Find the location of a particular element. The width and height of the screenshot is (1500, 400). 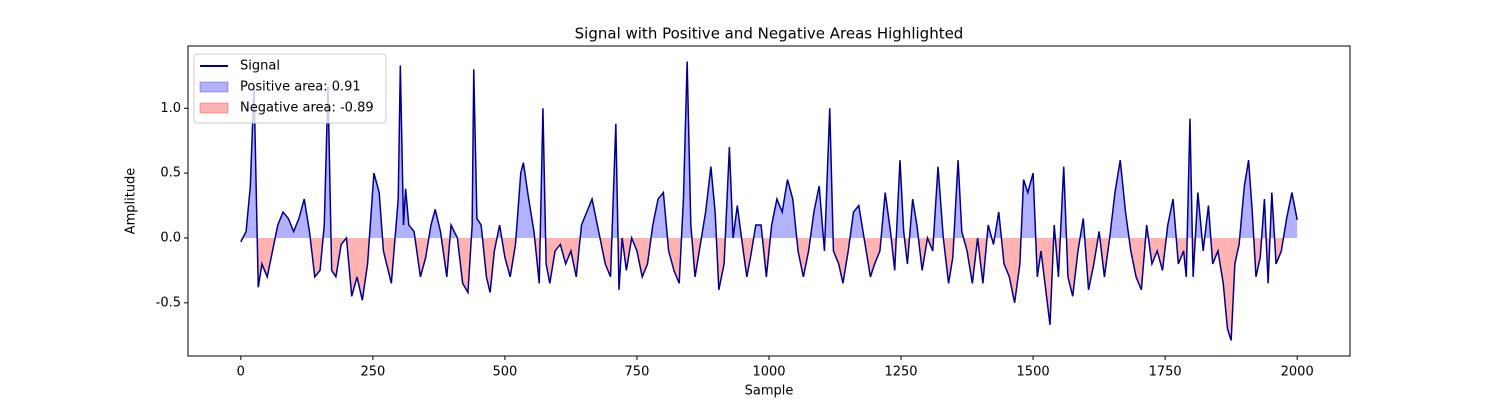

x-tick-label: 2000 is located at coordinates (1297, 372).